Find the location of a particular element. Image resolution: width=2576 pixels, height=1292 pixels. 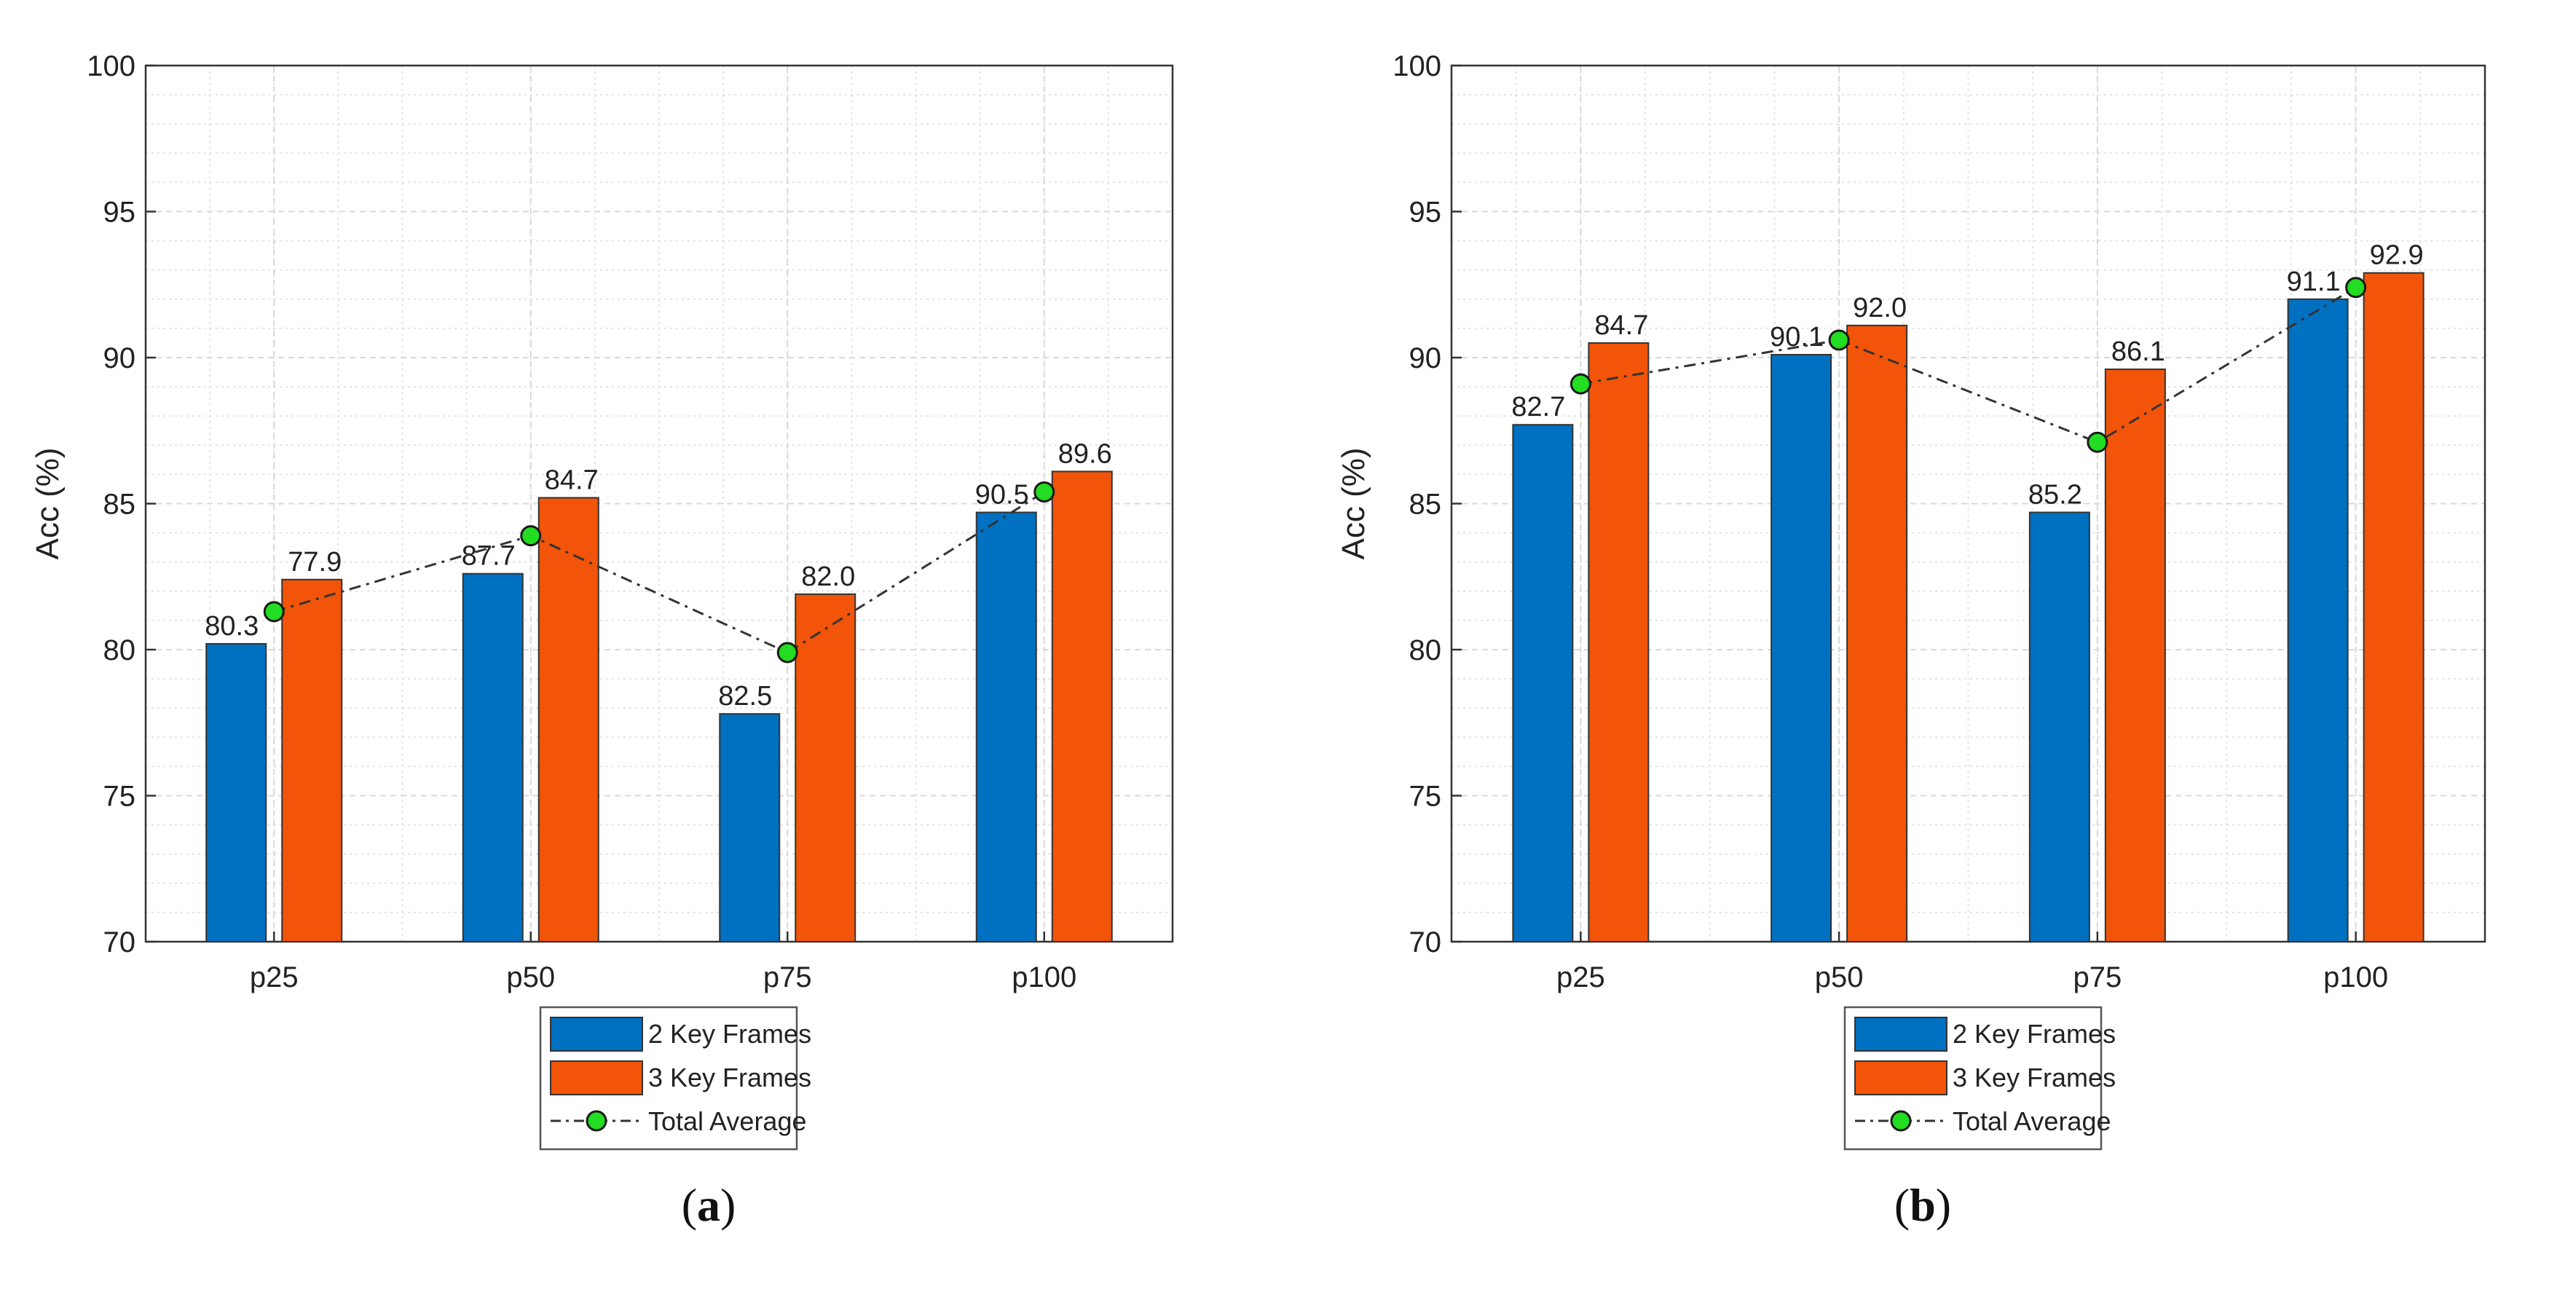

data-label: 92.9 is located at coordinates (2397, 256).